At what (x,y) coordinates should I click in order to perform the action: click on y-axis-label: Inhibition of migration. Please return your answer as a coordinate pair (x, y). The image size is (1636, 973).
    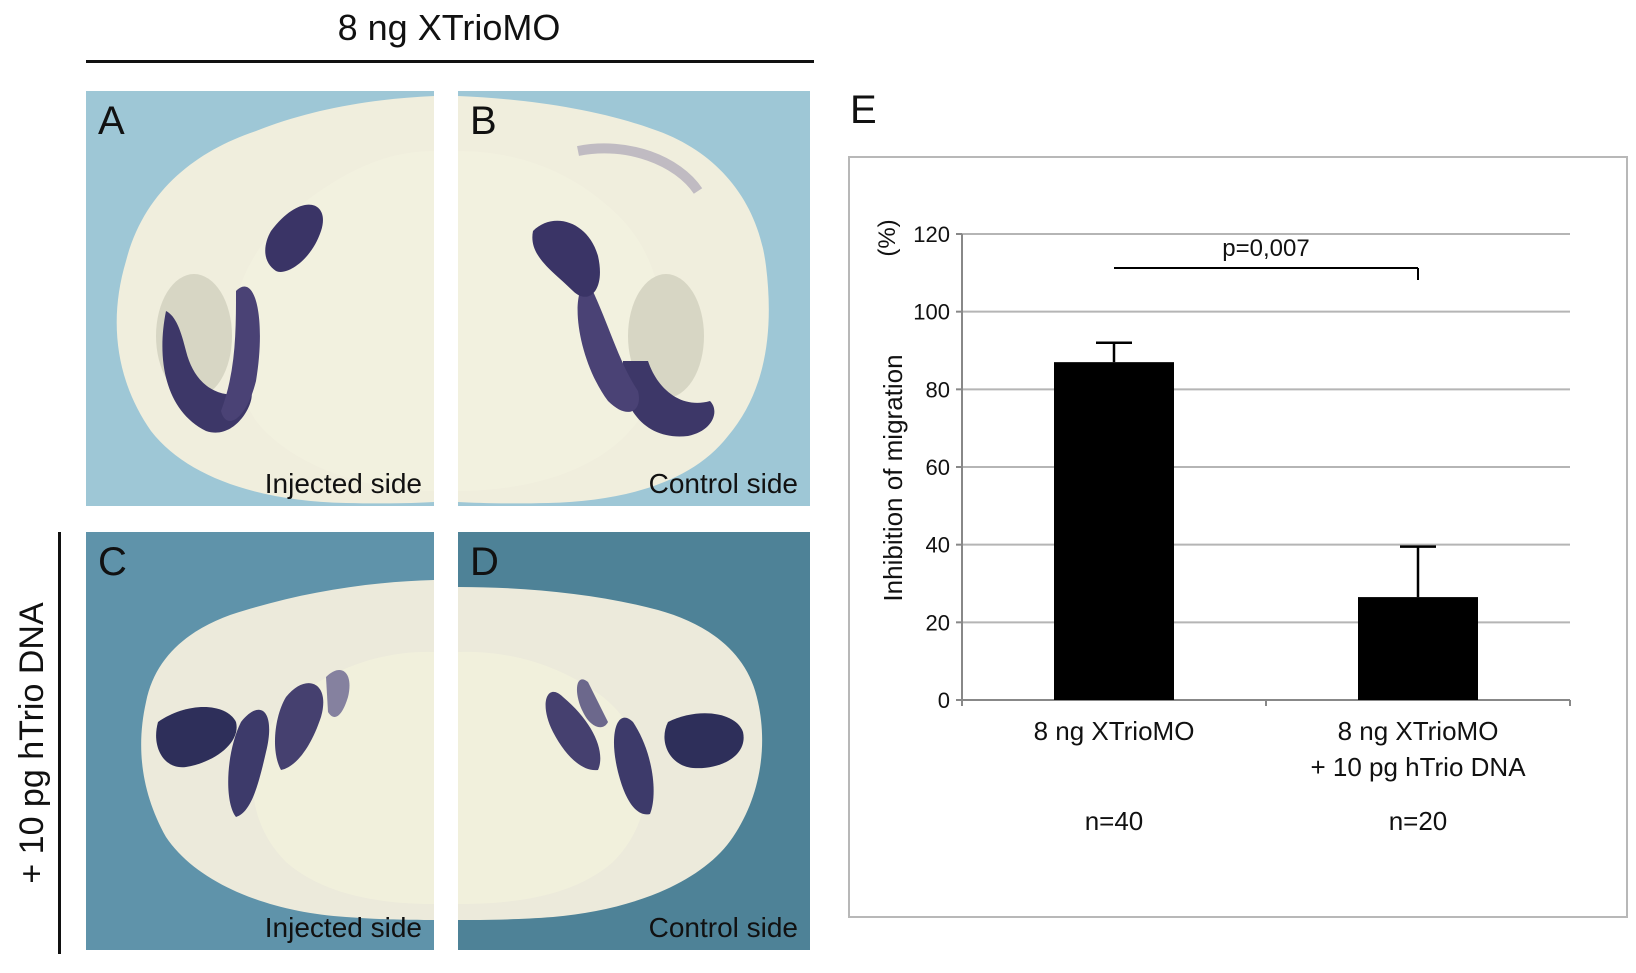
    Looking at the image, I should click on (893, 477).